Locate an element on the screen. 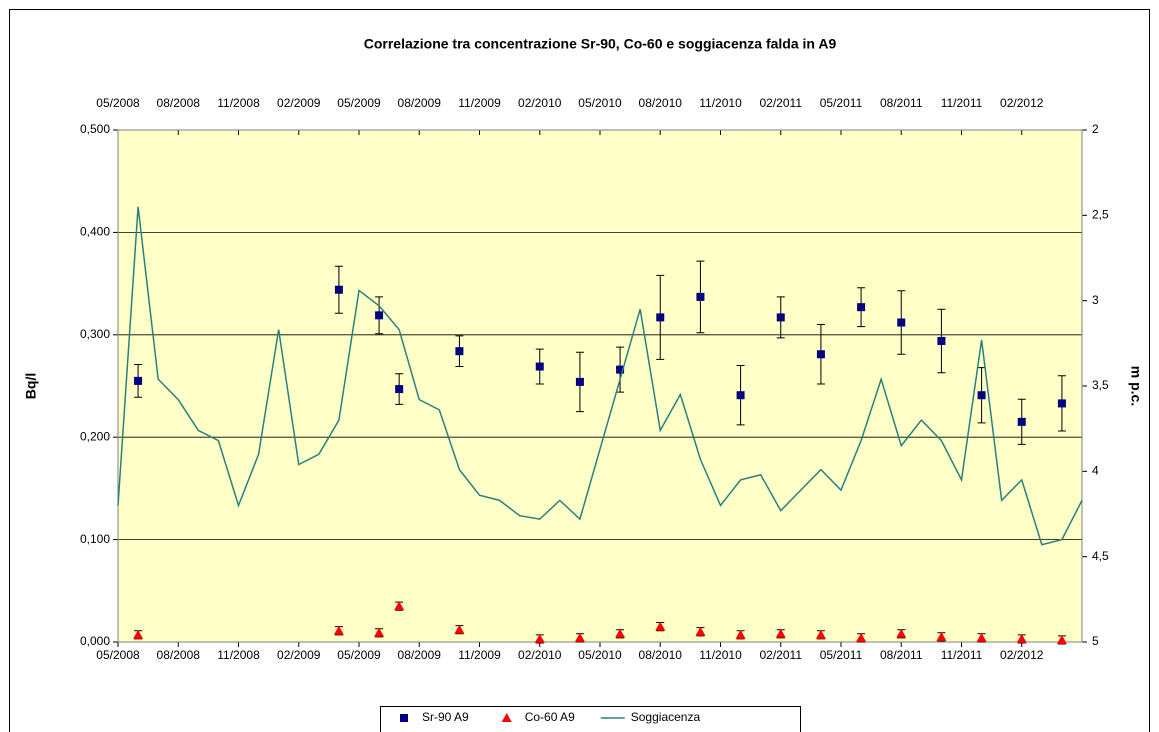 The width and height of the screenshot is (1159, 732). y-tick-label: 0,100 is located at coordinates (95, 539).